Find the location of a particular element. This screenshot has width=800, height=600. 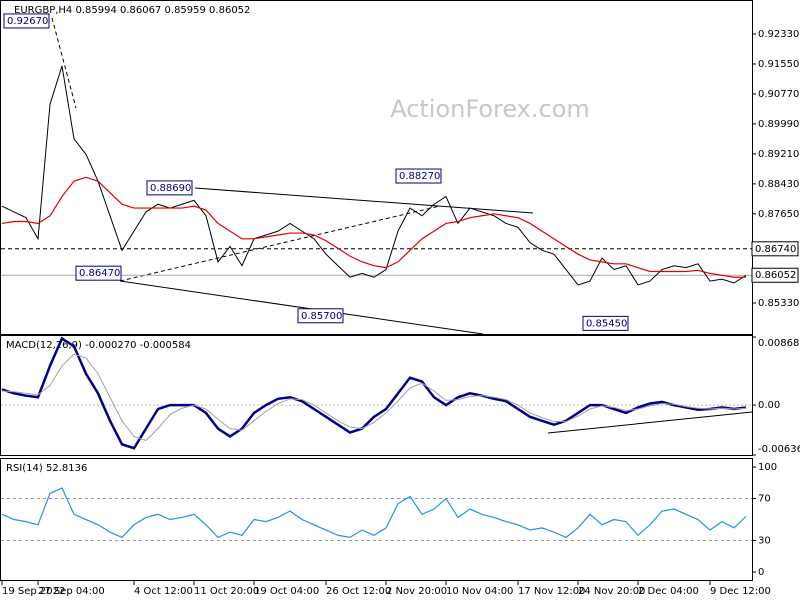

level-label: 0.86740 is located at coordinates (775, 249).